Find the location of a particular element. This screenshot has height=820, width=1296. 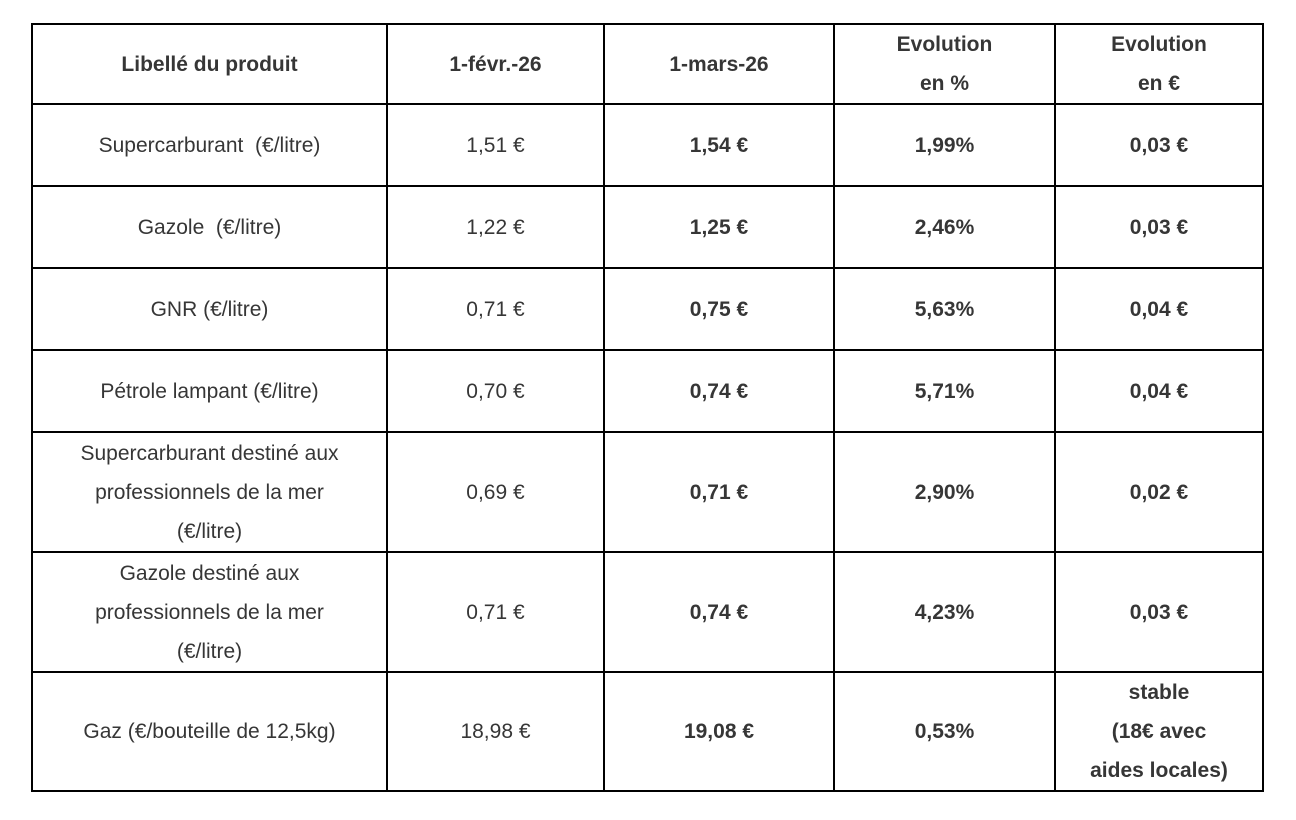

evolution-pct: 5,63% is located at coordinates (944, 309).